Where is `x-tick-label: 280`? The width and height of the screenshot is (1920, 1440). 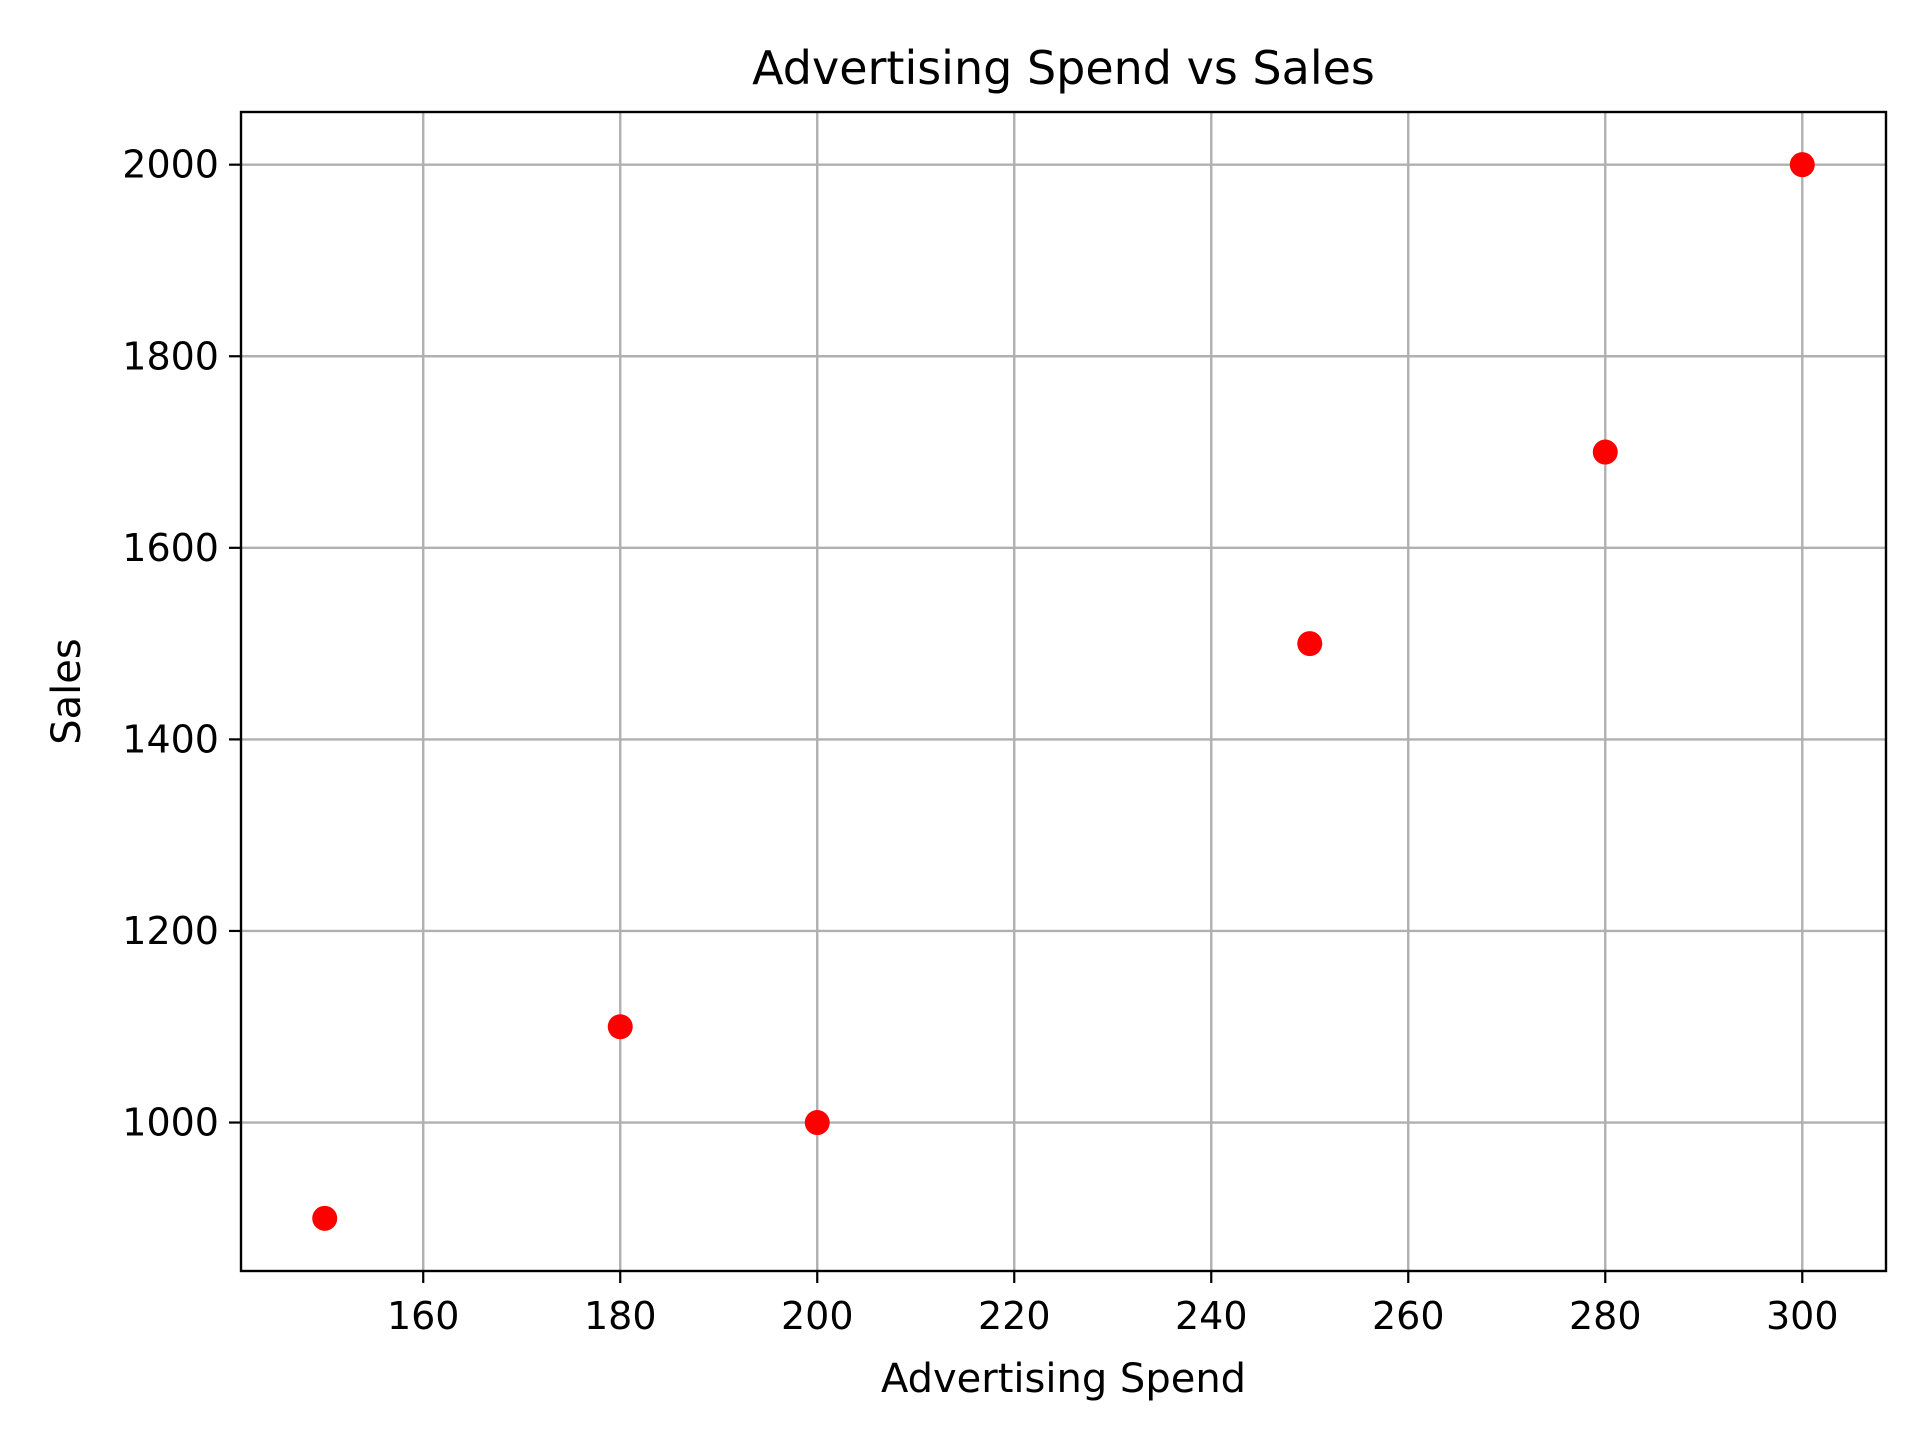 x-tick-label: 280 is located at coordinates (1605, 1316).